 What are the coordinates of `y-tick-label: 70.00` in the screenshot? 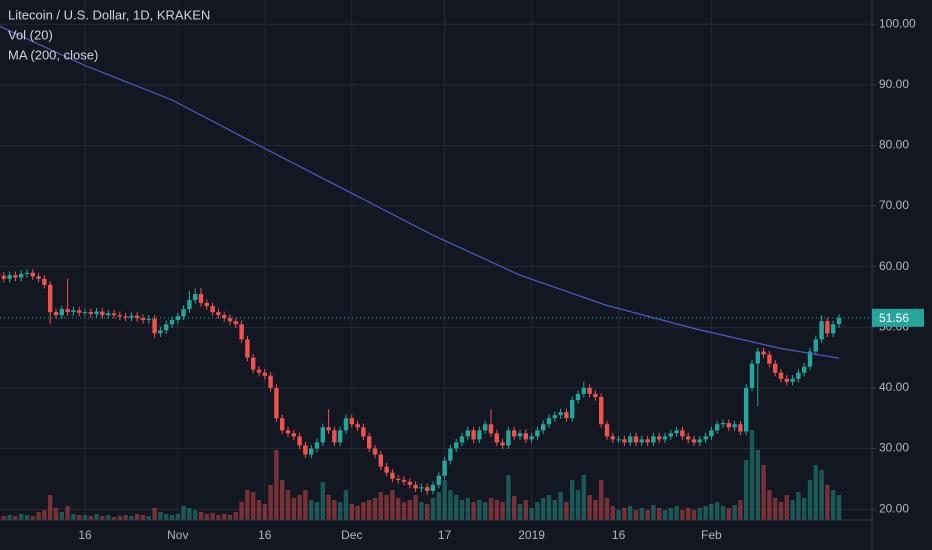 It's located at (894, 205).